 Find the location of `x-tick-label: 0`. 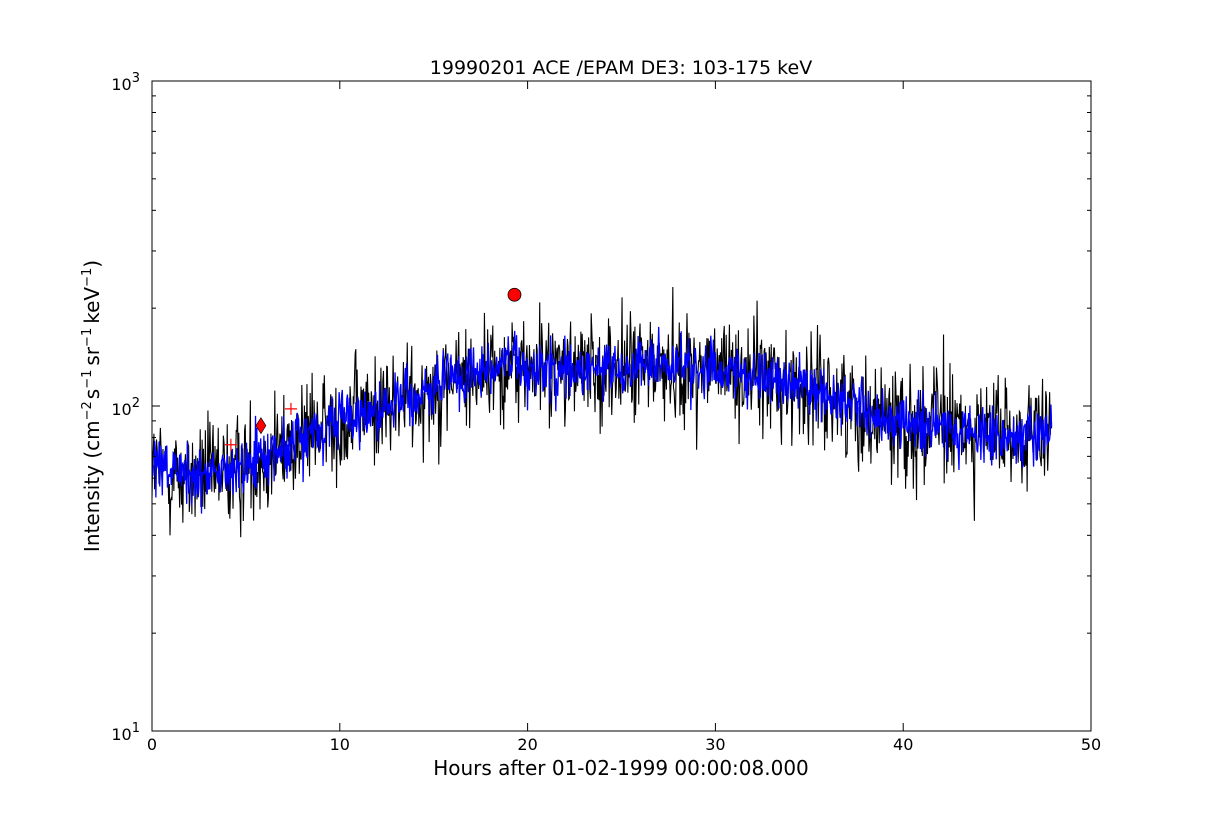

x-tick-label: 0 is located at coordinates (152, 744).